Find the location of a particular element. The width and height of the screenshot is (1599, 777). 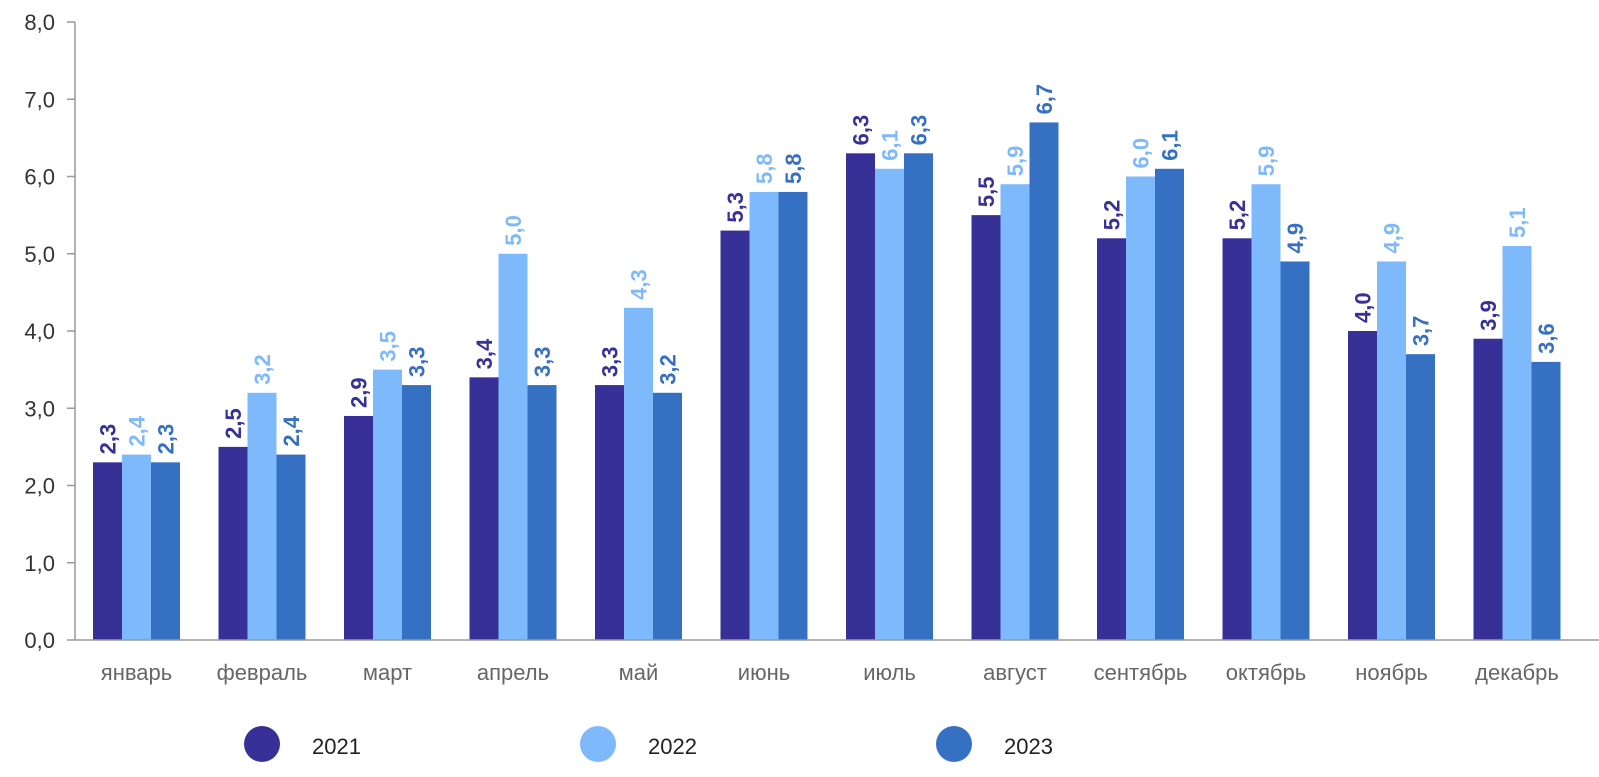

data-label: 3,4 is located at coordinates (484, 353).